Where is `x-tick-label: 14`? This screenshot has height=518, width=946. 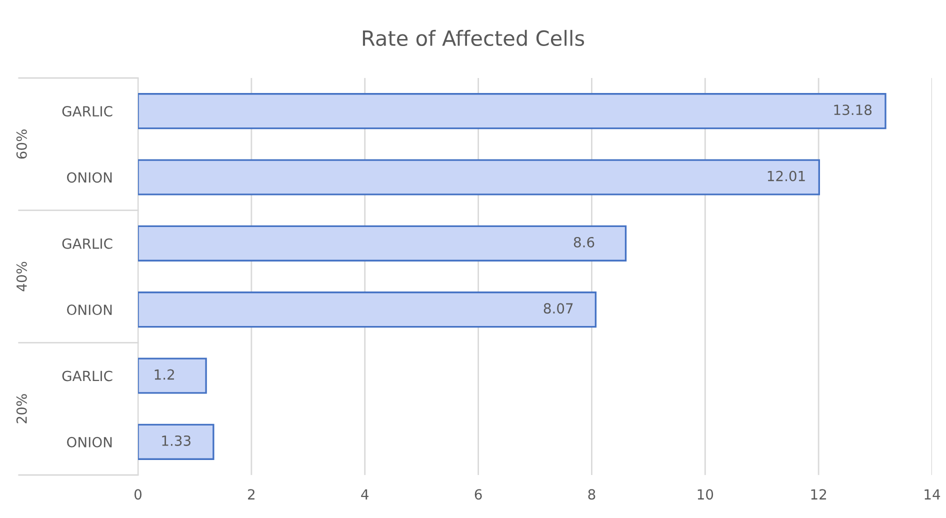
x-tick-label: 14 is located at coordinates (932, 494).